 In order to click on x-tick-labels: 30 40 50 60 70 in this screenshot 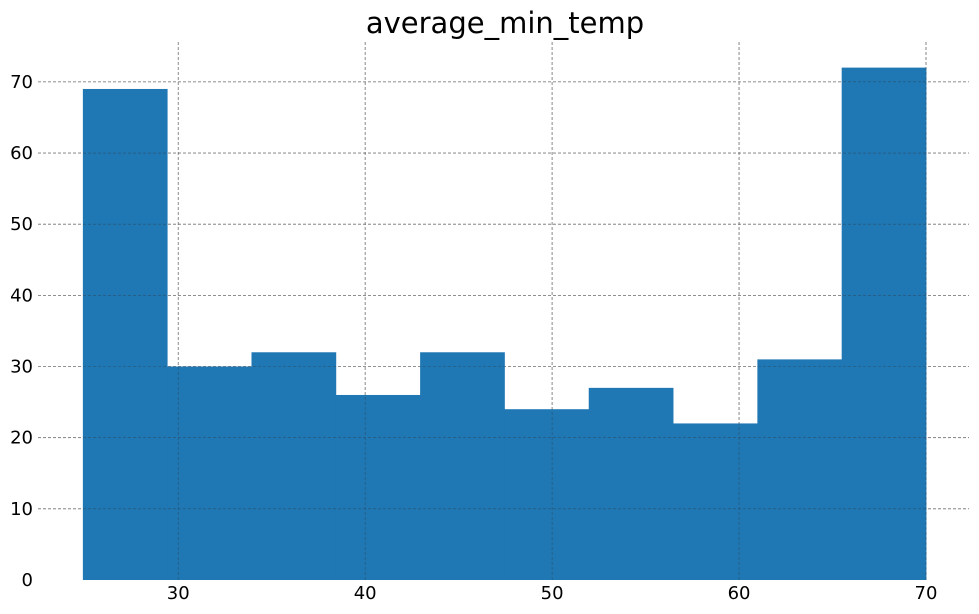, I will do `click(552, 593)`.